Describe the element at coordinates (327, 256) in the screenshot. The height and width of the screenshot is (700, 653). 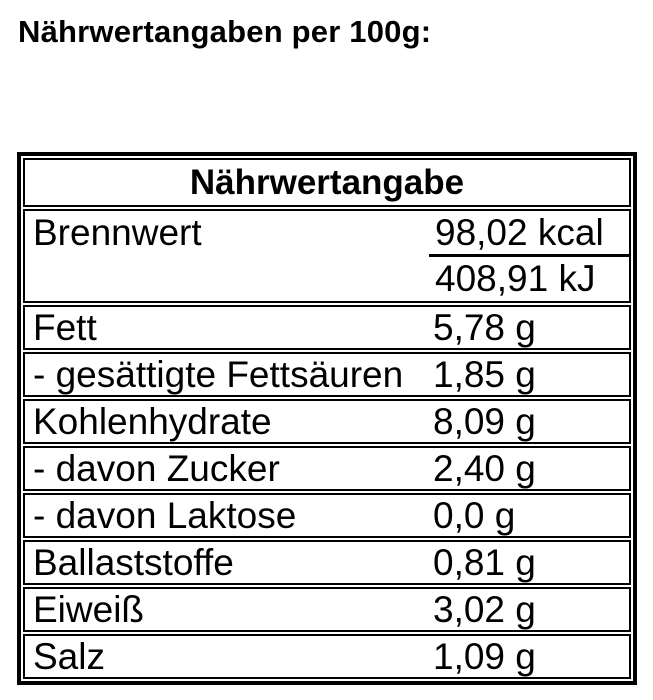
I see `table-row-energy: Brennwert 98,02 kcal 408,91 kJ` at that location.